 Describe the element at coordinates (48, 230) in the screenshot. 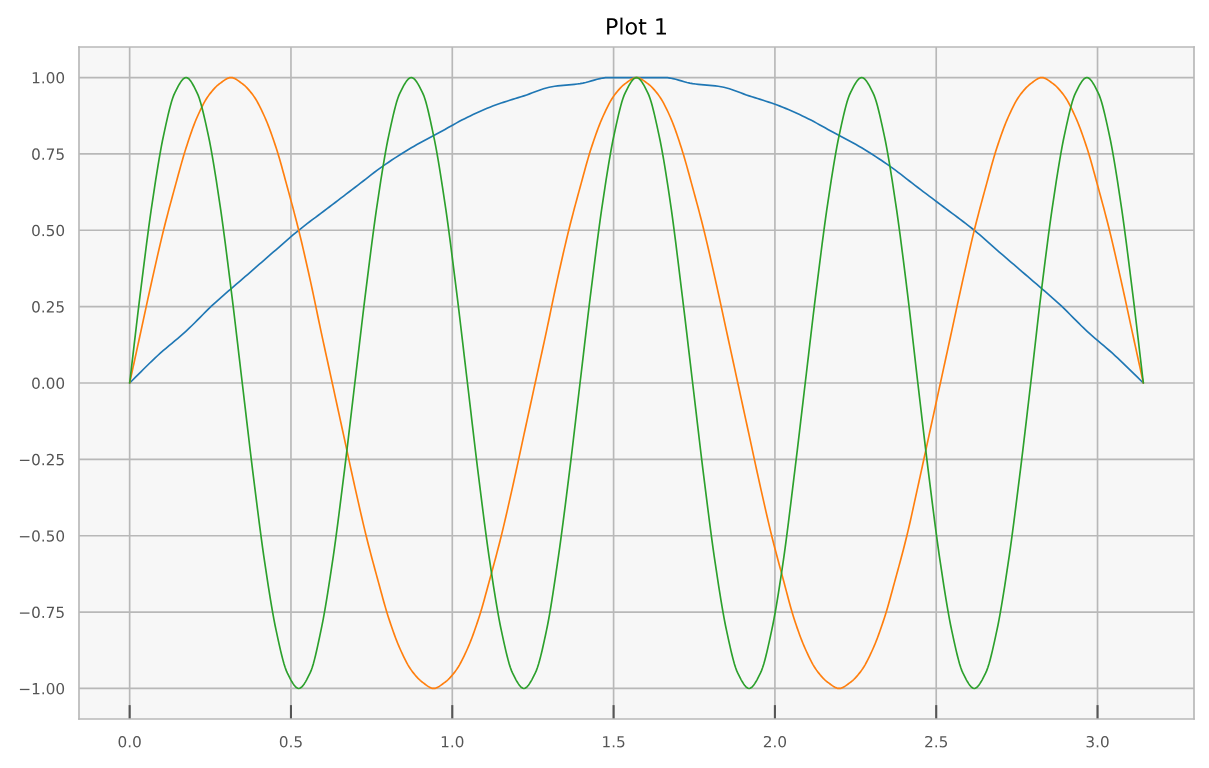

I see `y-tick-label: 0.50` at that location.